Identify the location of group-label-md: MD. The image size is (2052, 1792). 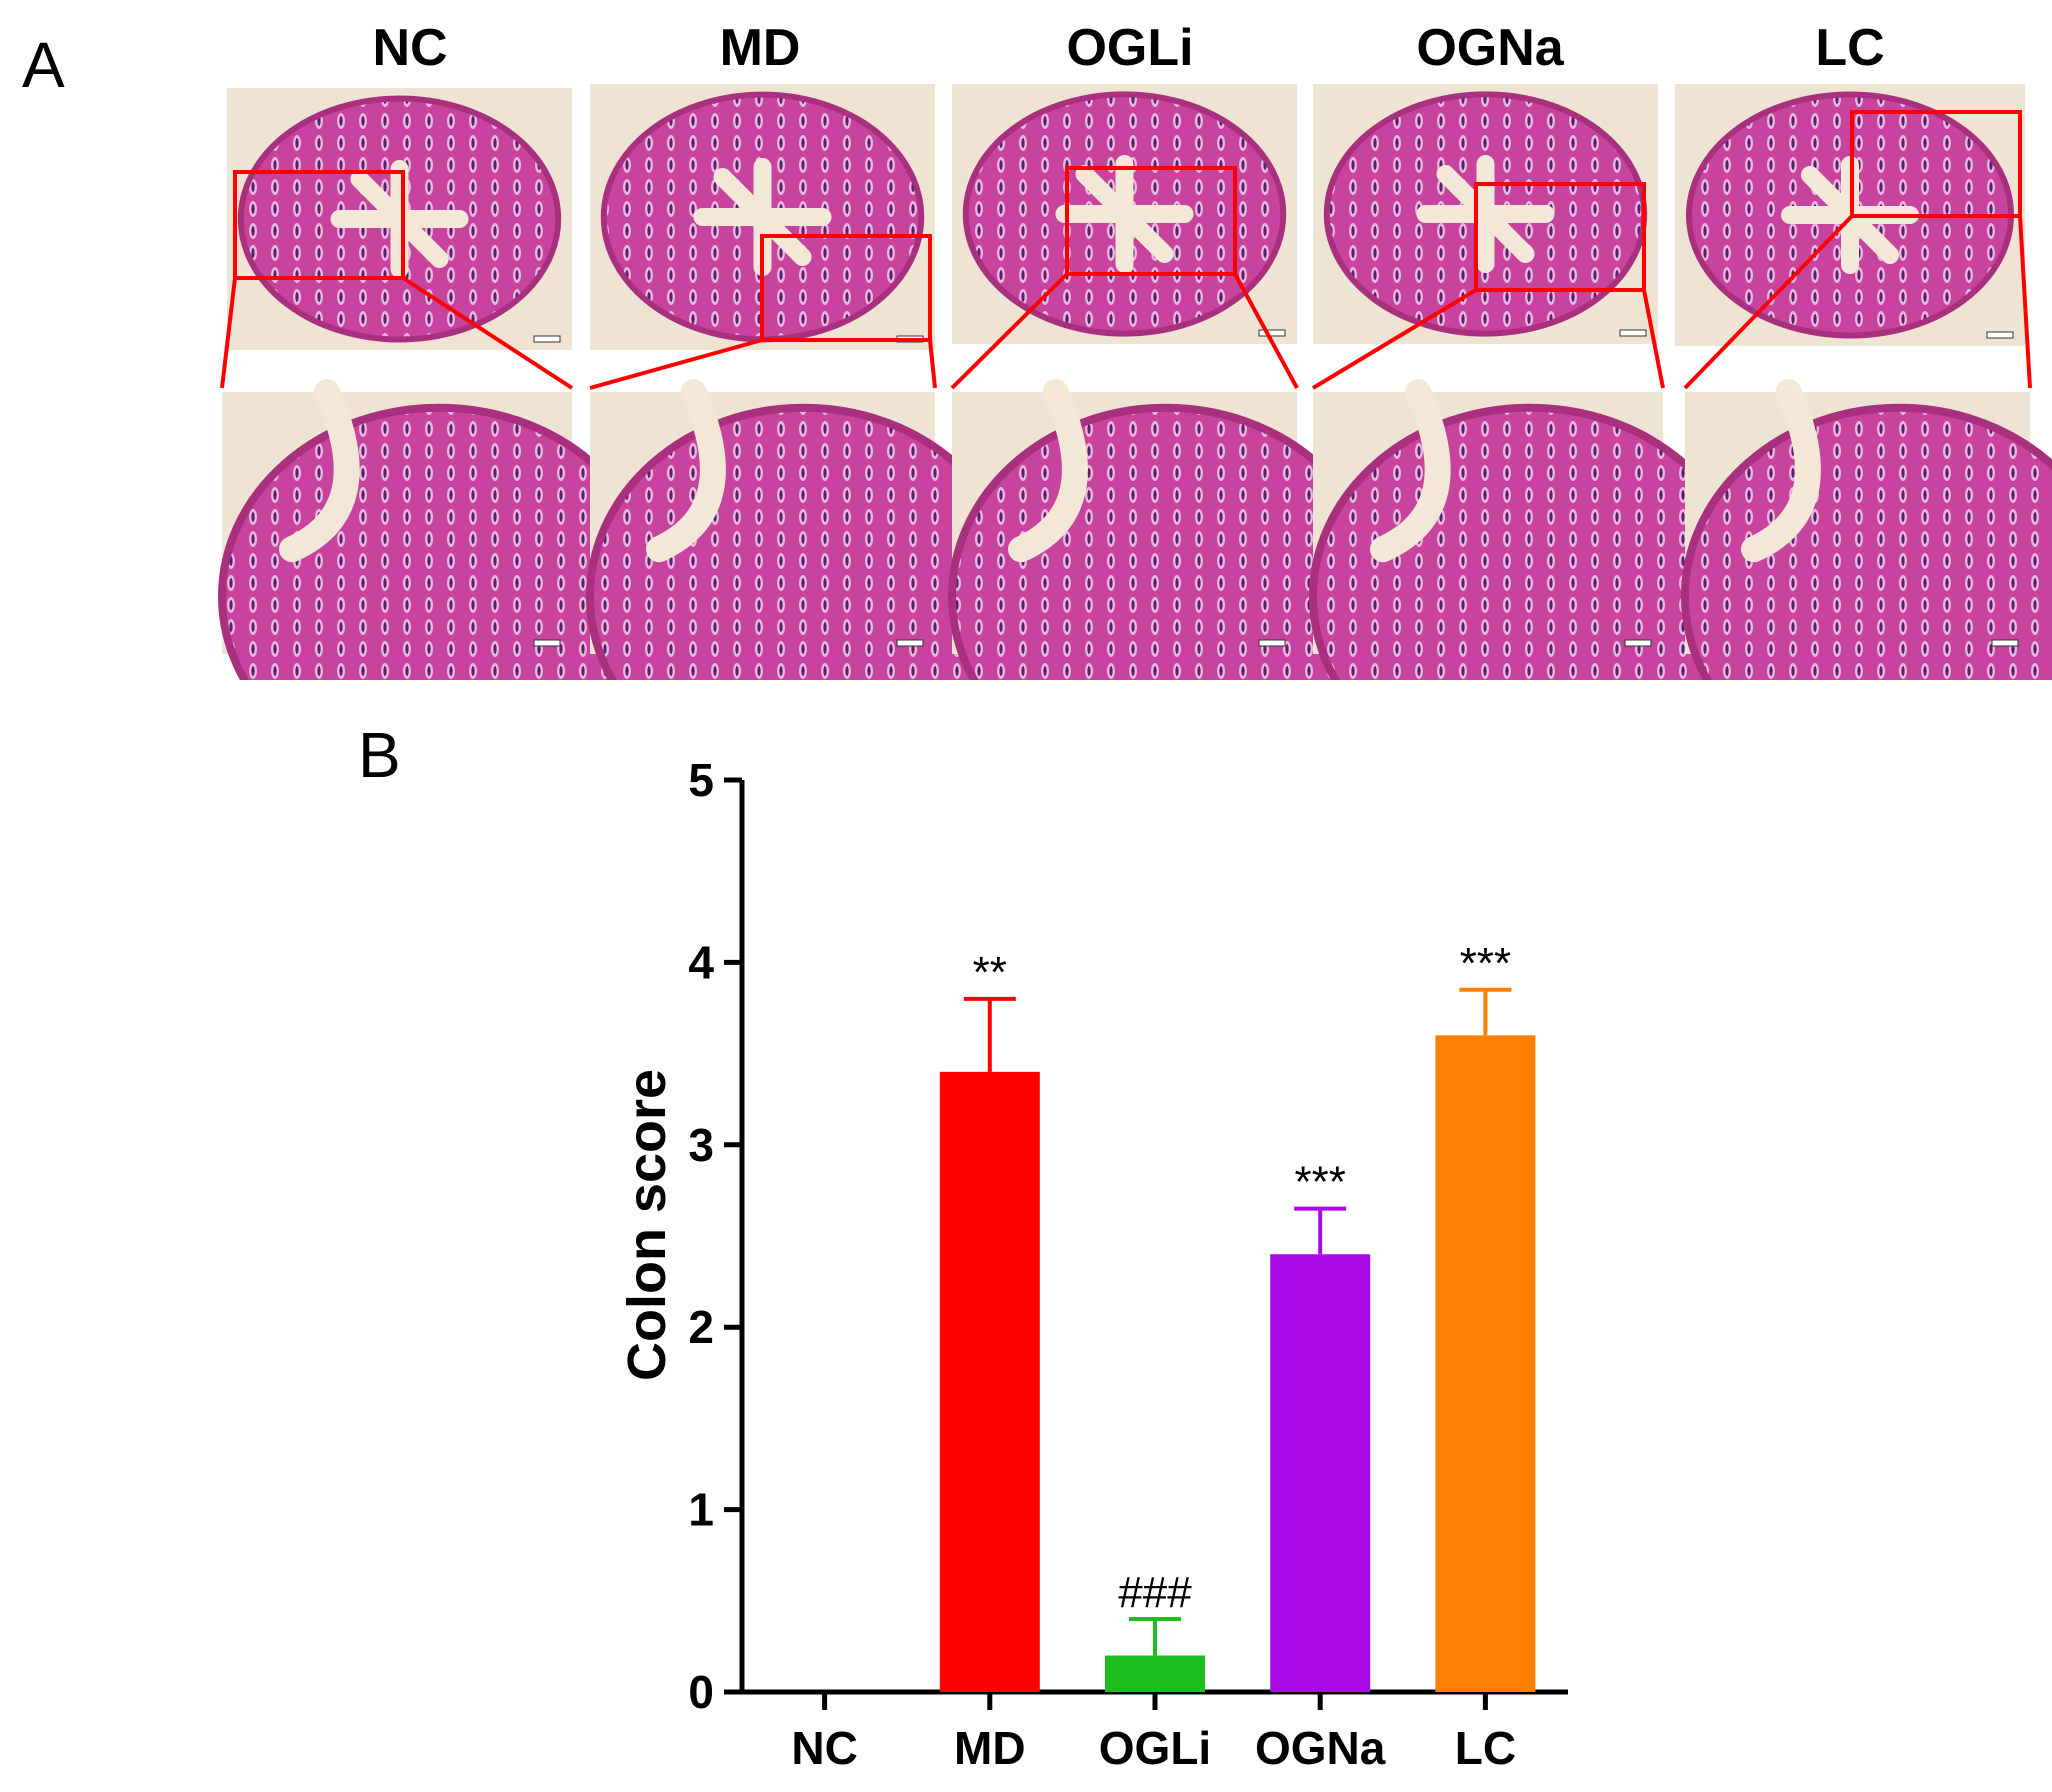
(760, 48).